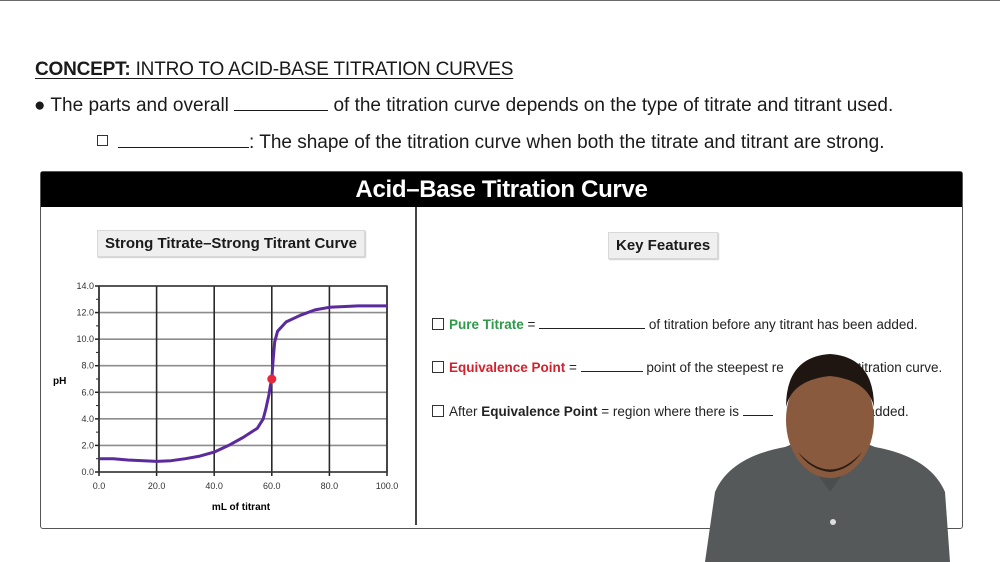 Image resolution: width=1000 pixels, height=562 pixels. What do you see at coordinates (87, 445) in the screenshot?
I see `svg-text: 2.0` at bounding box center [87, 445].